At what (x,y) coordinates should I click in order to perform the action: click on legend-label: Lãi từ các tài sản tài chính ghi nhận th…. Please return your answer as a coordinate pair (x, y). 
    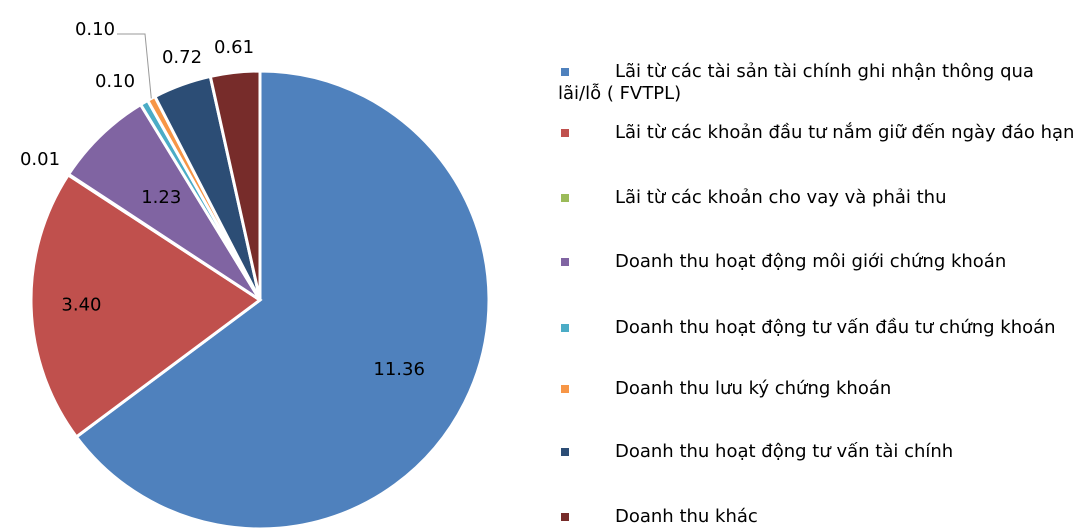
    Looking at the image, I should click on (796, 82).